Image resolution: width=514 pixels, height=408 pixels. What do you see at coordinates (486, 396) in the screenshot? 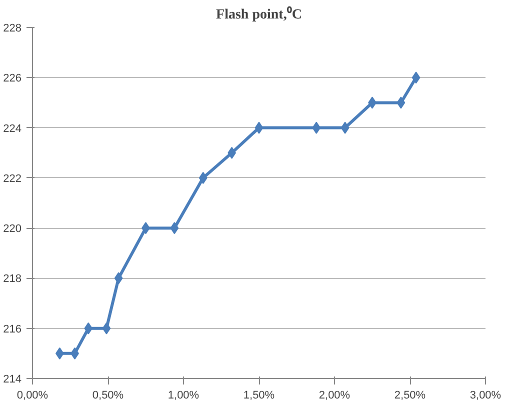
I see `x-tick-label: 3,00%` at bounding box center [486, 396].